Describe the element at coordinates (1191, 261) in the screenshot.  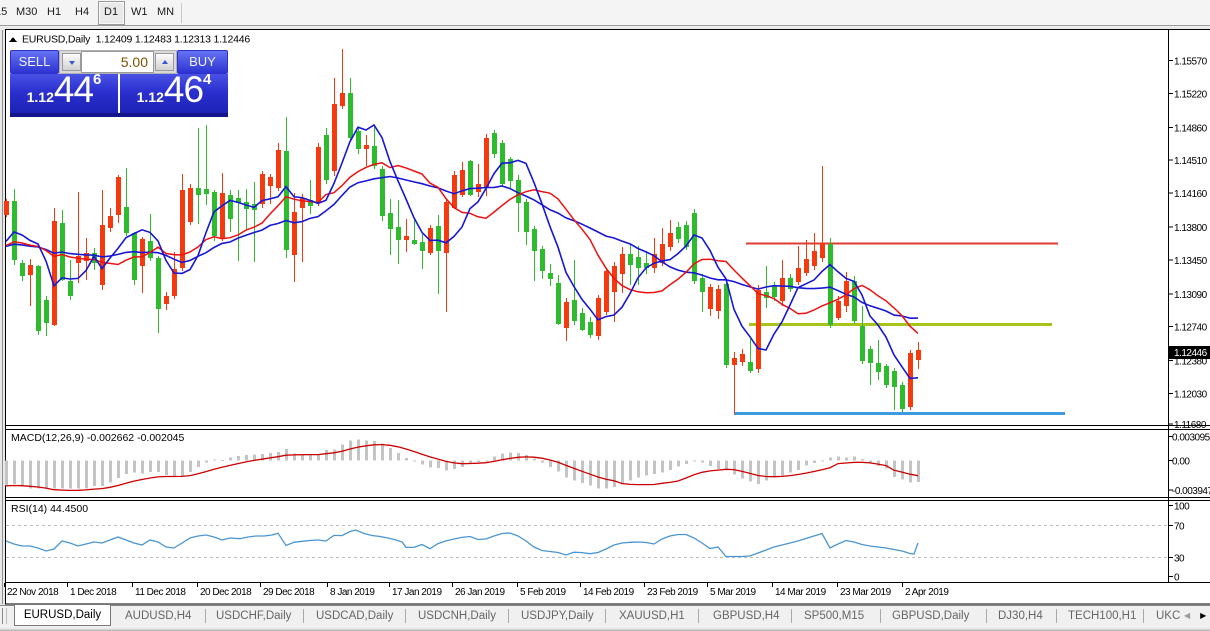
I see `svg-text: 1.13450` at that location.